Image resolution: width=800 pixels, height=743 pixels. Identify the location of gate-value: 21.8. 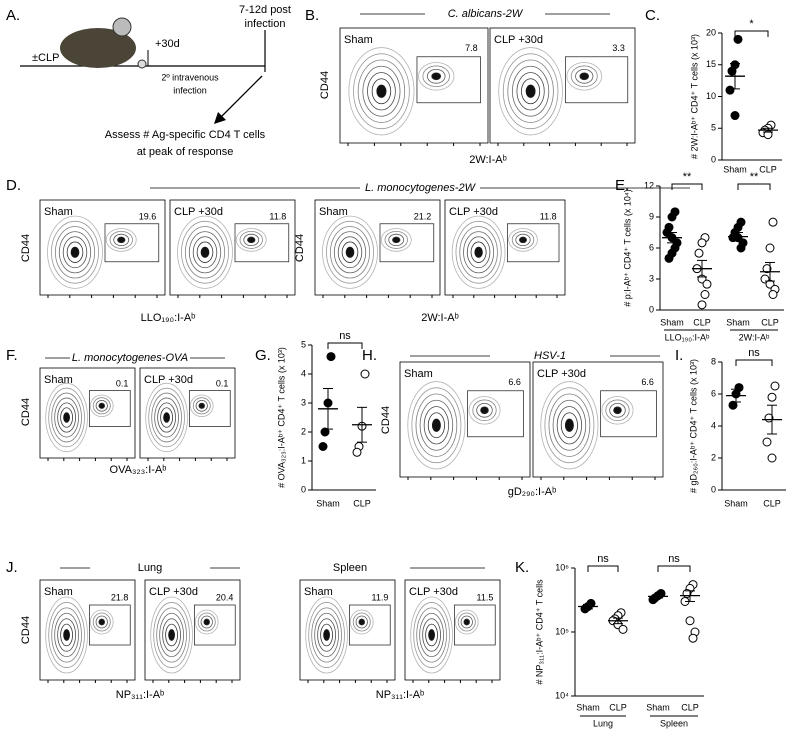
(120, 597).